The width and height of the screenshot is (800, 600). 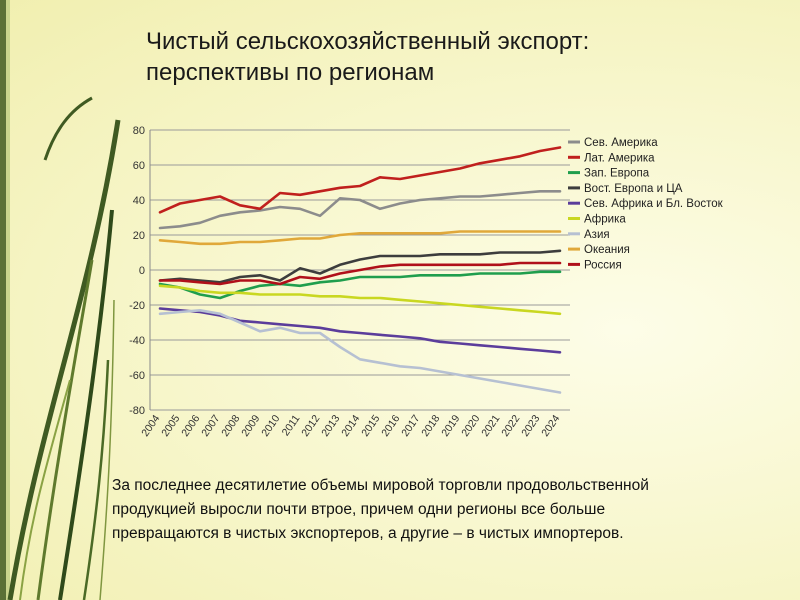 What do you see at coordinates (170, 426) in the screenshot?
I see `x-tick-label: 2005` at bounding box center [170, 426].